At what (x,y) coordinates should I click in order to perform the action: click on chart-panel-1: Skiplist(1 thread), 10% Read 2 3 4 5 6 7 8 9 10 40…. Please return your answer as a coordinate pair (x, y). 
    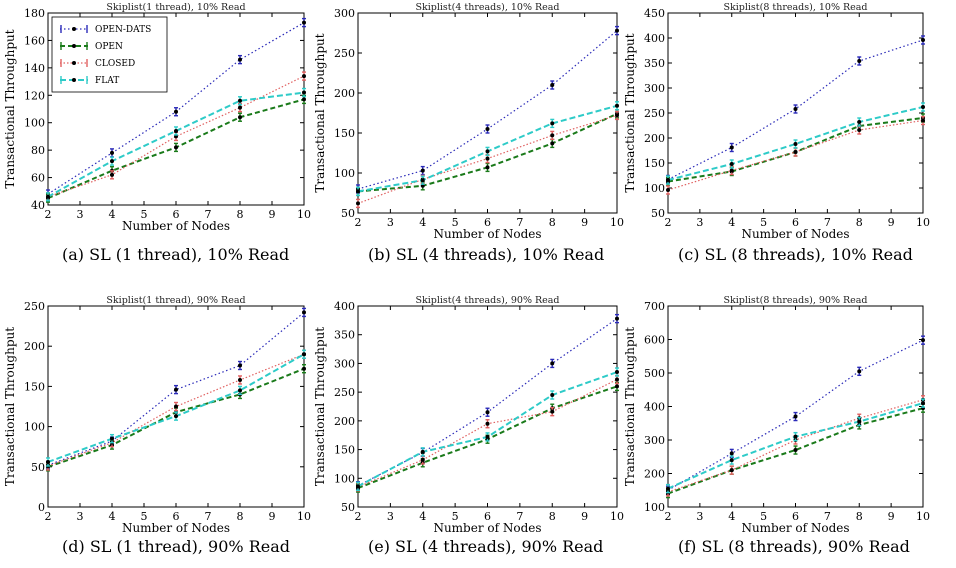
    Looking at the image, I should click on (157, 133).